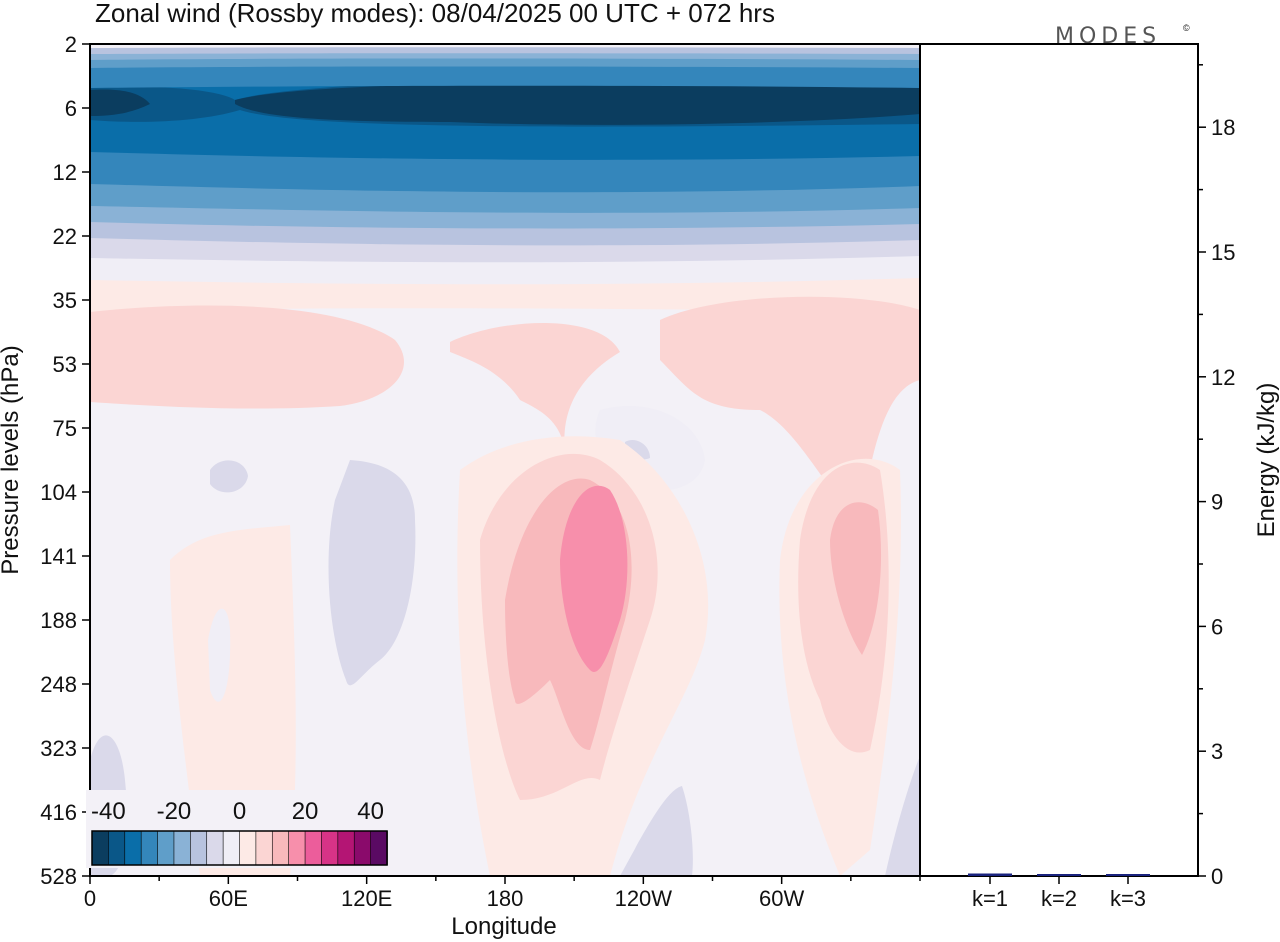  I want to click on energy-tick-label: 6, so click(1217, 626).